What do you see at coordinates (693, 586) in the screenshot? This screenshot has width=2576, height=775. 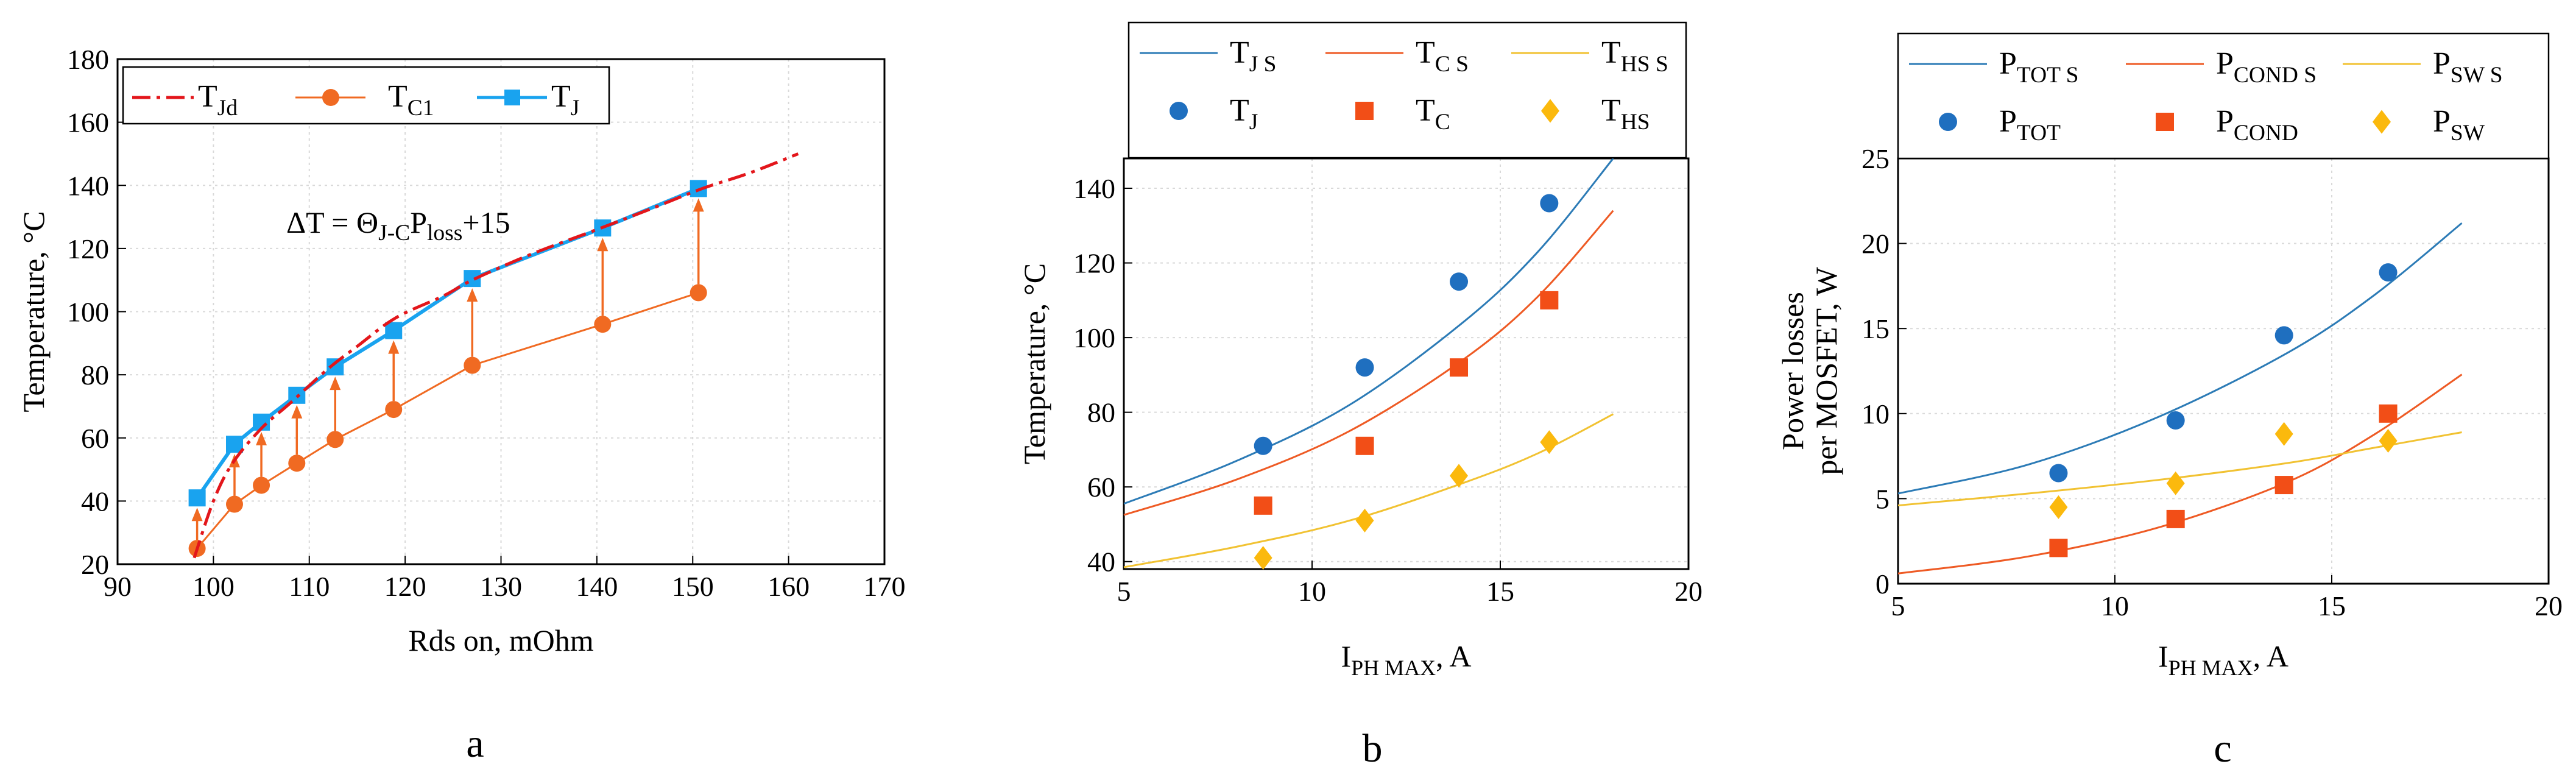 I see `tick-label-x: 150` at bounding box center [693, 586].